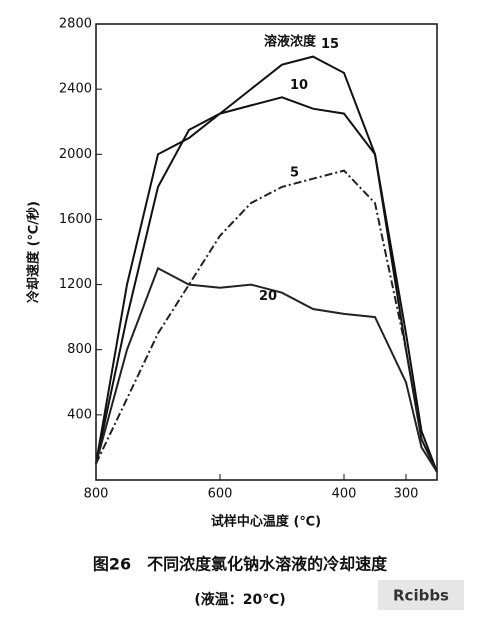 The width and height of the screenshot is (479, 626). I want to click on x-tick-label: 600, so click(220, 494).